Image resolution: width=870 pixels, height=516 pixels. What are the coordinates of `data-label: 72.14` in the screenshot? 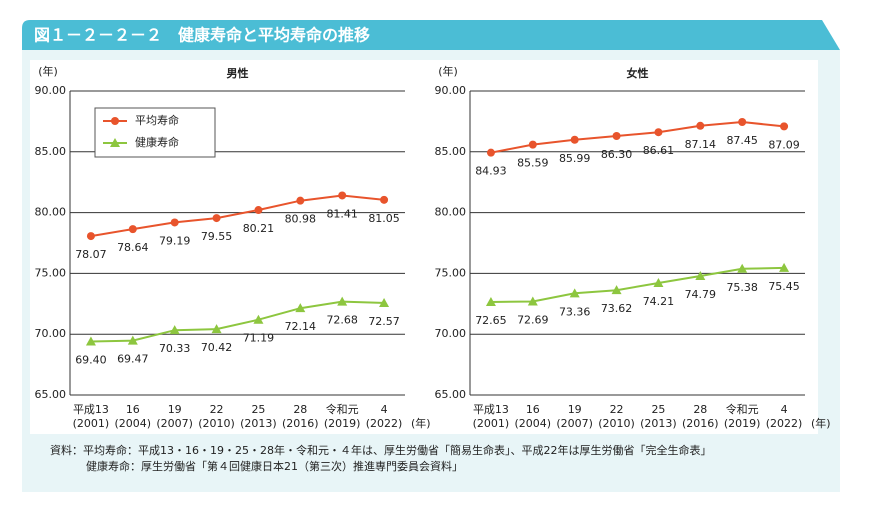 It's located at (301, 326).